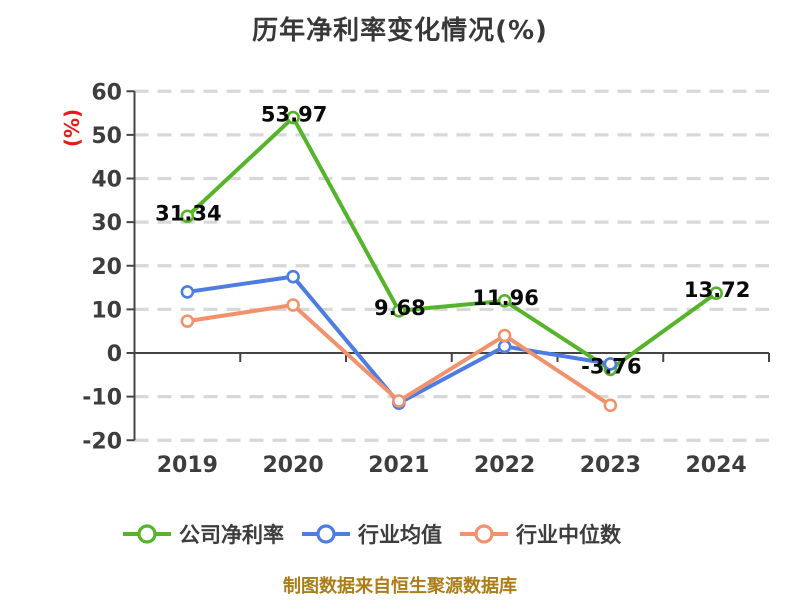 This screenshot has width=800, height=600. I want to click on y-tick-label: -20, so click(102, 441).